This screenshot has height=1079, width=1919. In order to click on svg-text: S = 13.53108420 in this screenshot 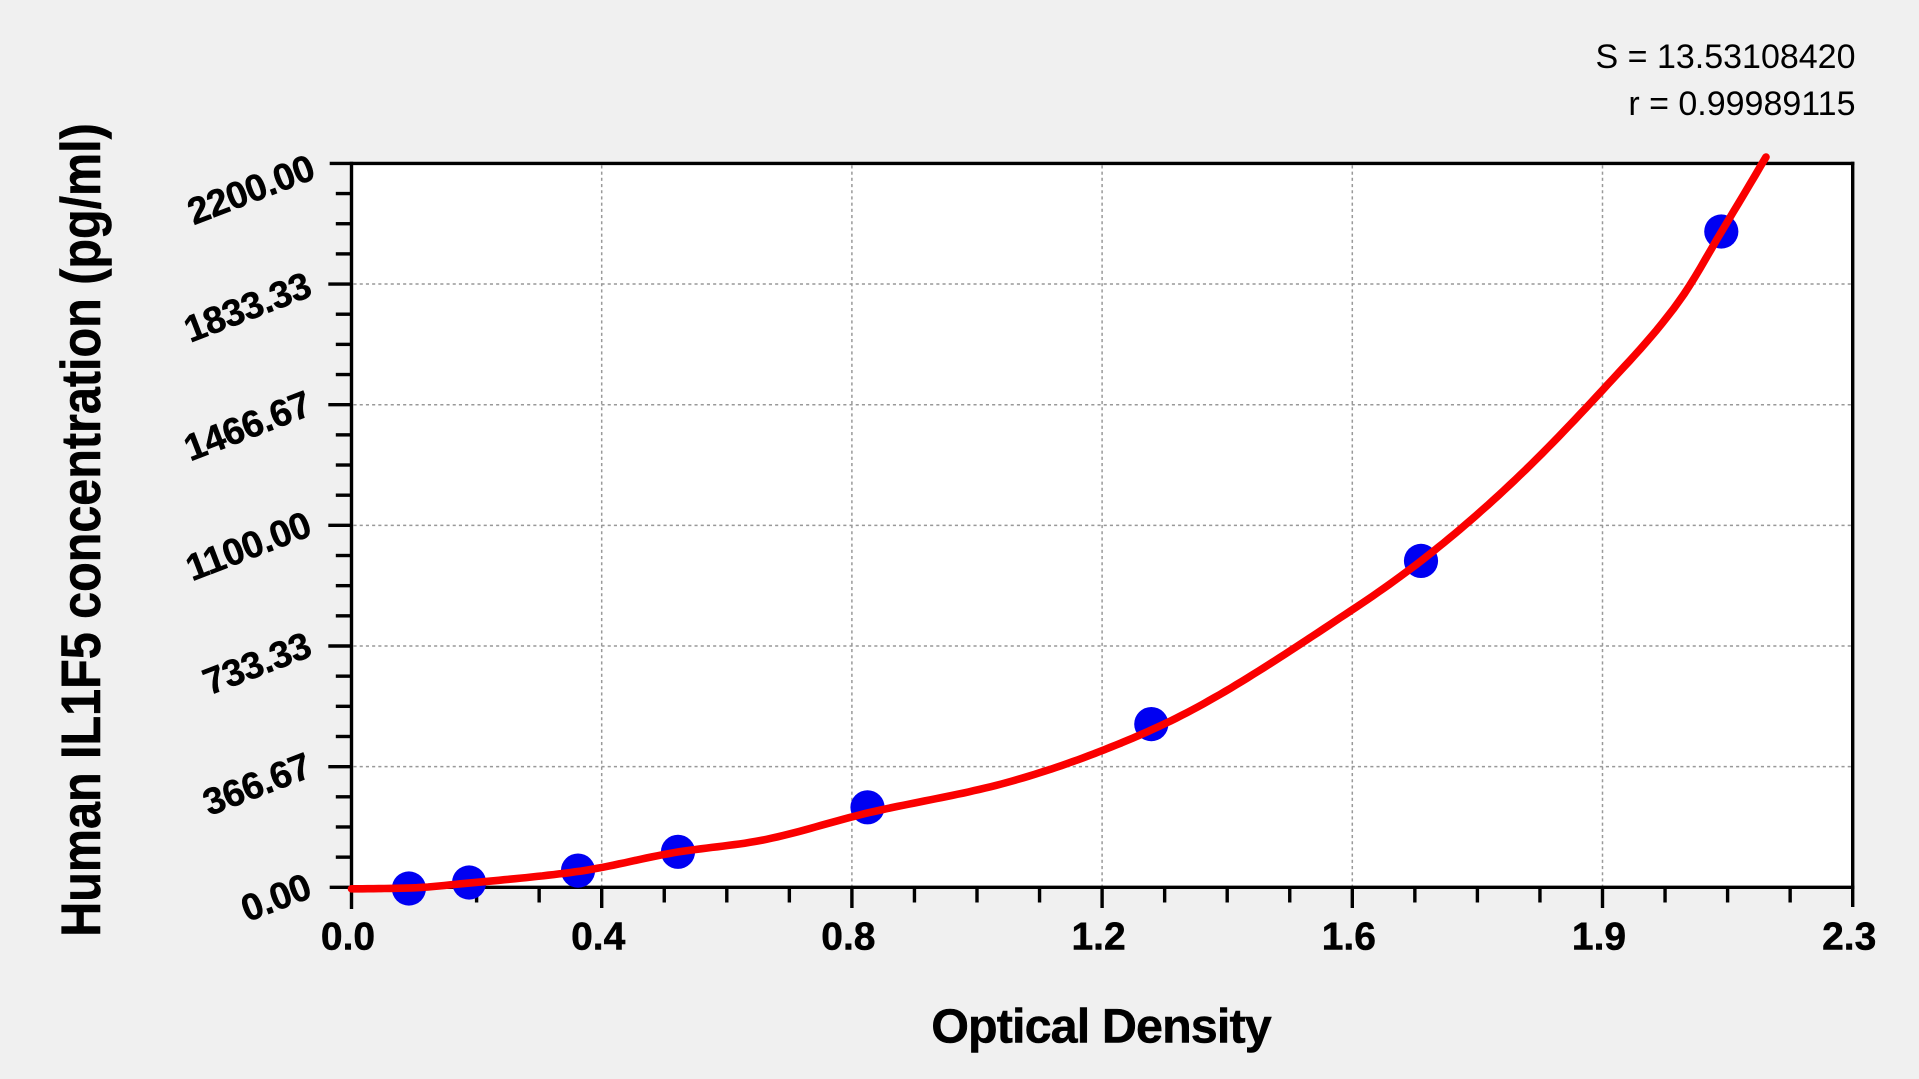, I will do `click(1726, 57)`.